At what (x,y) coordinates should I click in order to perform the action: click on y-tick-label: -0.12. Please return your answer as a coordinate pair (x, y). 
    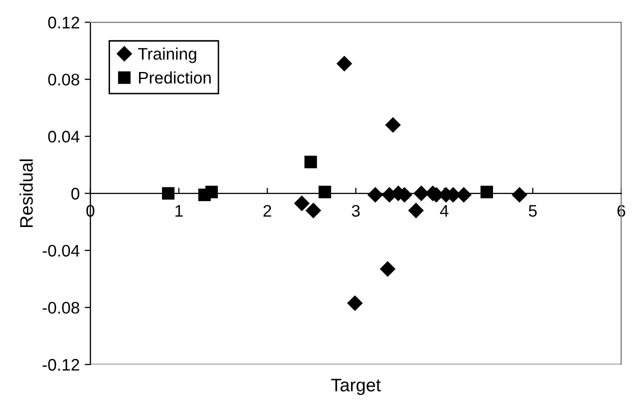
    Looking at the image, I should click on (61, 364).